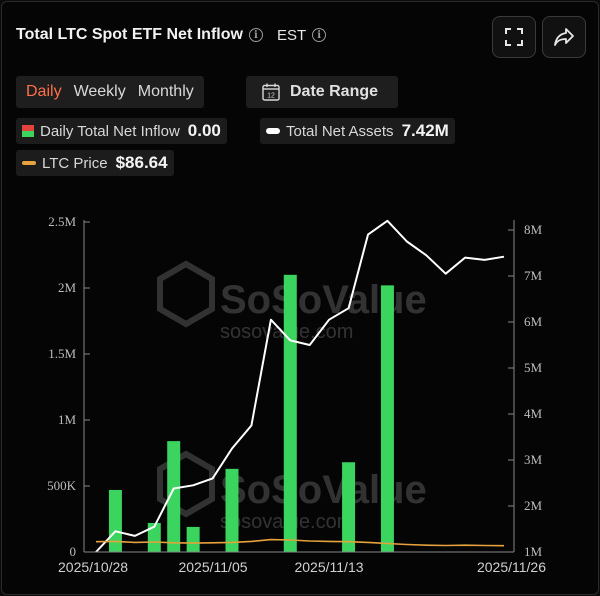 This screenshot has width=600, height=596. I want to click on right-axis-tick-label: 5M, so click(533, 367).